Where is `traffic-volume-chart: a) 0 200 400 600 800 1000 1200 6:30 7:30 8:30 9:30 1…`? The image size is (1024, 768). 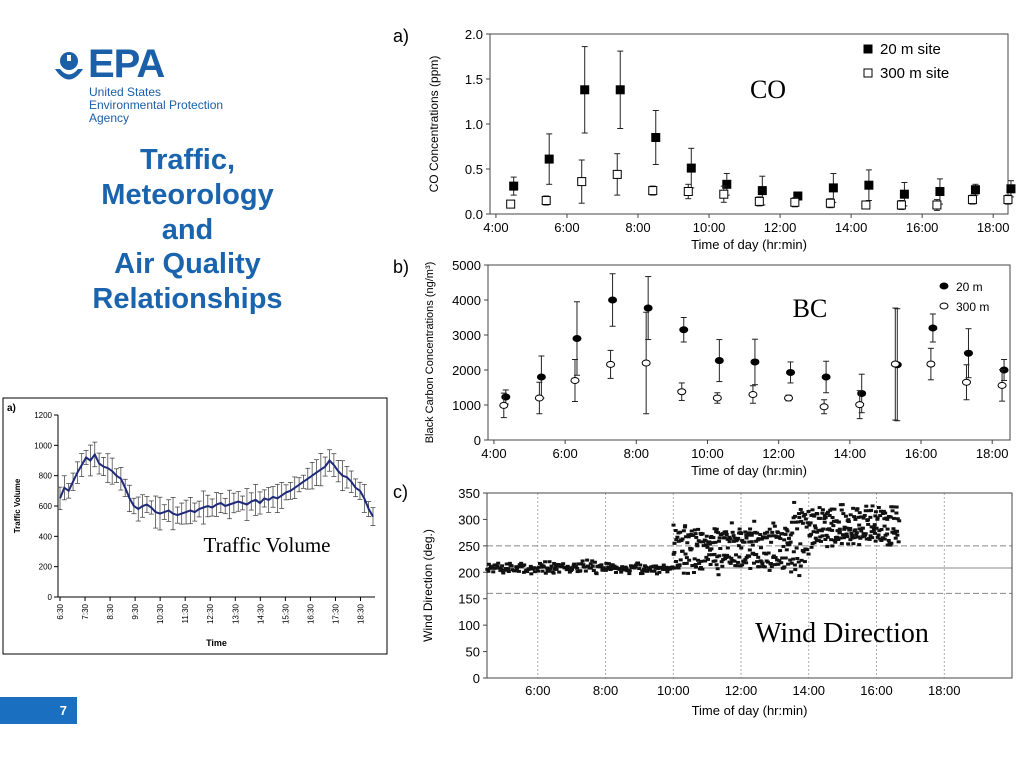 traffic-volume-chart: a) 0 200 400 600 800 1000 1200 6:30 7:30 8:30 9:30 1… is located at coordinates (195, 526).